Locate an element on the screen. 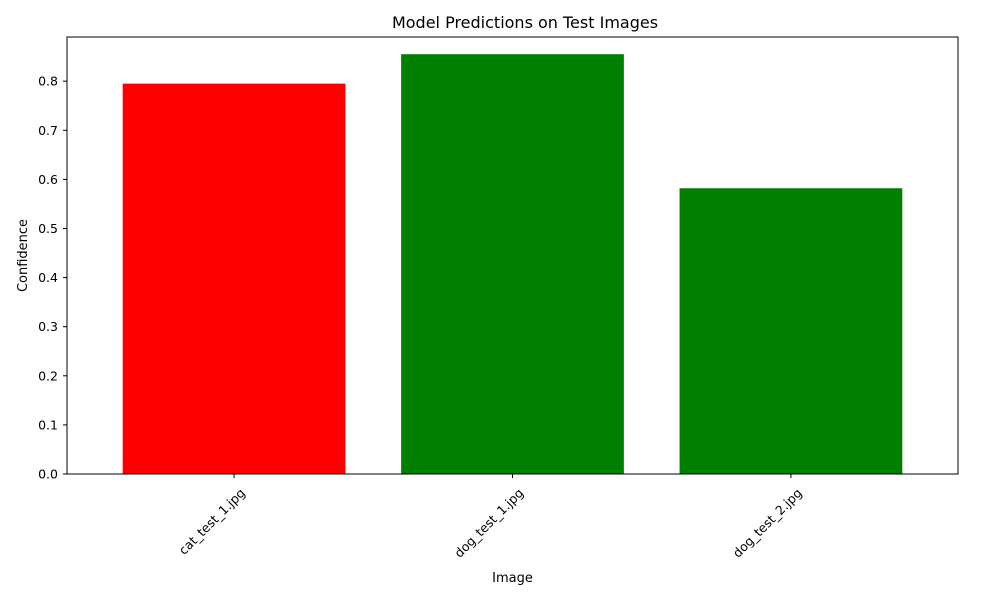  bar-dog-test-2-jpg is located at coordinates (791, 331).